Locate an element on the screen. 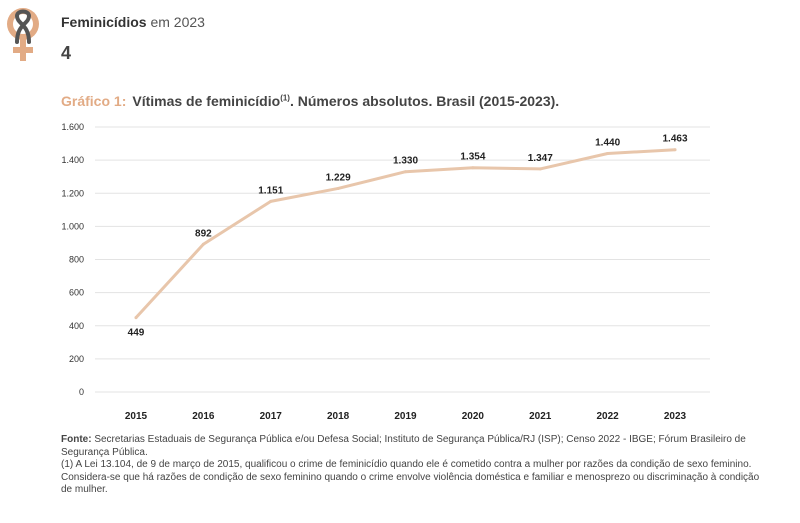 The image size is (800, 523). y-tick-label: 1.400 is located at coordinates (72, 160).